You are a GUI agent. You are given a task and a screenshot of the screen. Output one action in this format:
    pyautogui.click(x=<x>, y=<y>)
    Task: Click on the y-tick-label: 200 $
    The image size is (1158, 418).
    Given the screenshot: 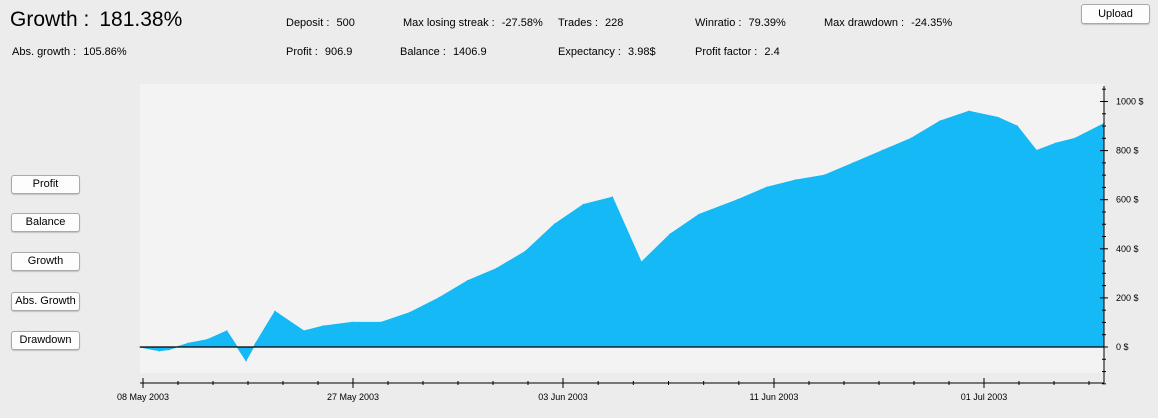 What is the action you would take?
    pyautogui.click(x=1127, y=298)
    